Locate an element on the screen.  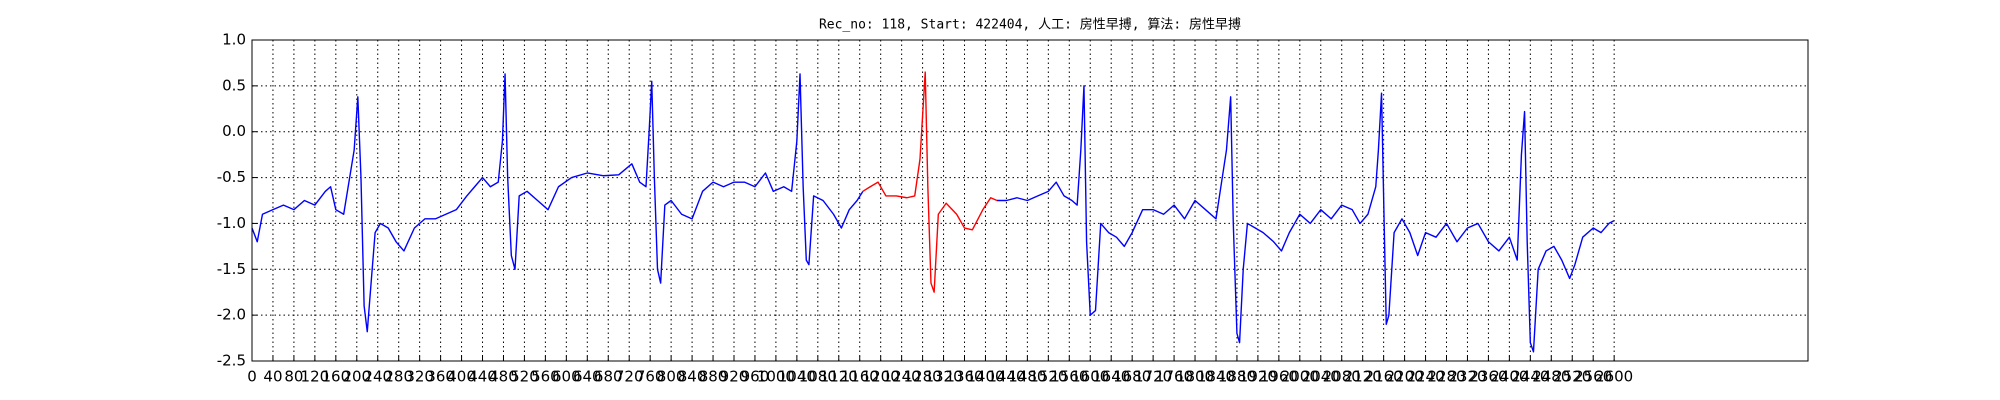
x-tick-label: 2080 is located at coordinates (1342, 377).